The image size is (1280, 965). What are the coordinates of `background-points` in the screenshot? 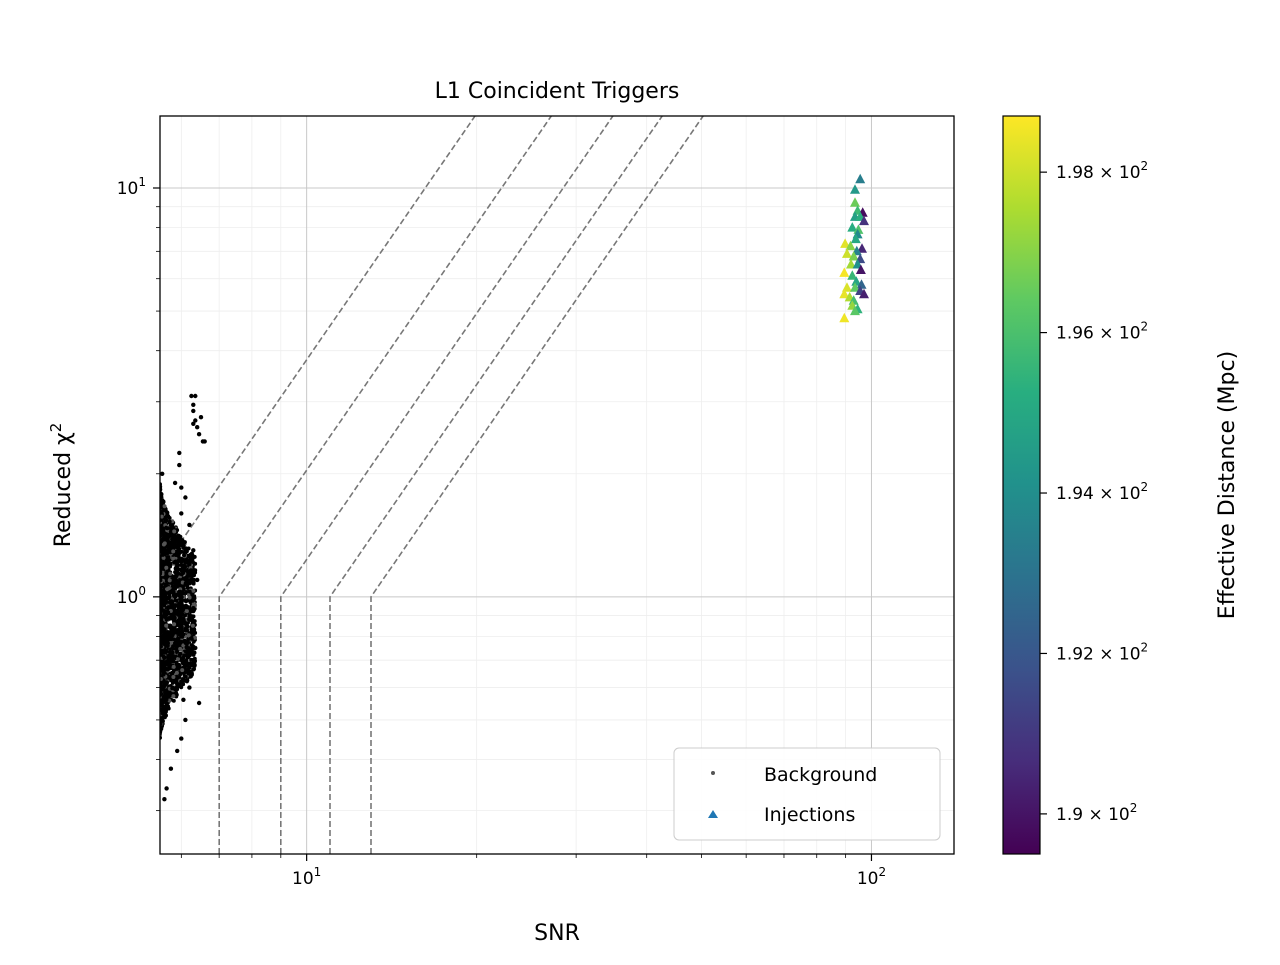 It's located at (183, 597).